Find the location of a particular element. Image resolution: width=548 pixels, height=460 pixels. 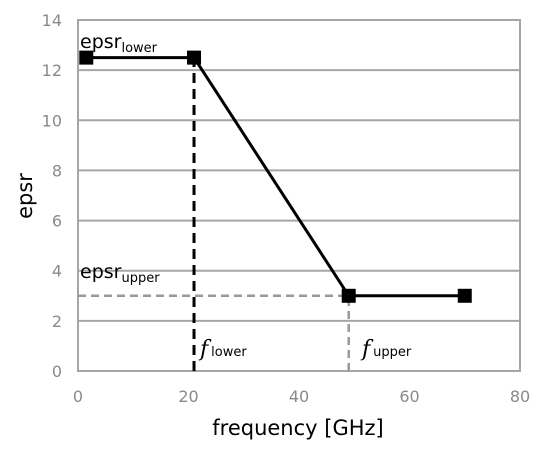

annotation-epsr-lower-base: epsr is located at coordinates (101, 42).